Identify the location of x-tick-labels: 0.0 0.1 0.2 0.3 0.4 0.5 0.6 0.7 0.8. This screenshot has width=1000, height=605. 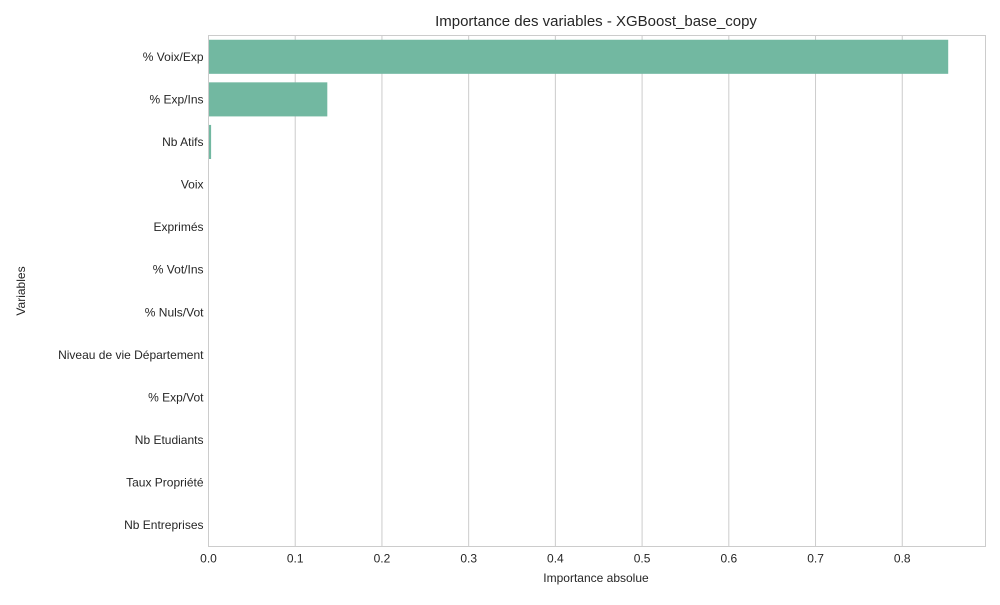
(555, 559).